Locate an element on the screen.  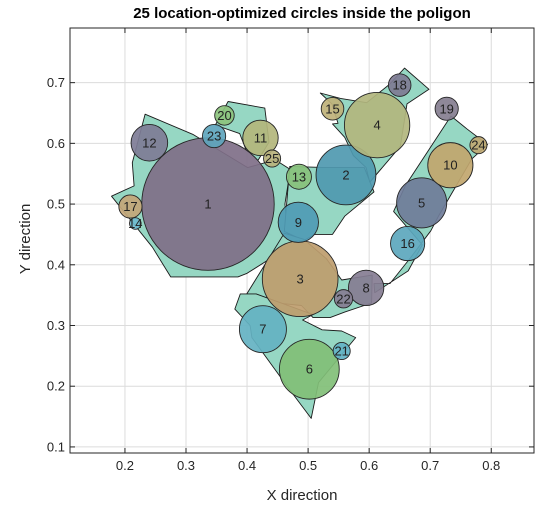
circle-label-1: 1 is located at coordinates (207, 204).